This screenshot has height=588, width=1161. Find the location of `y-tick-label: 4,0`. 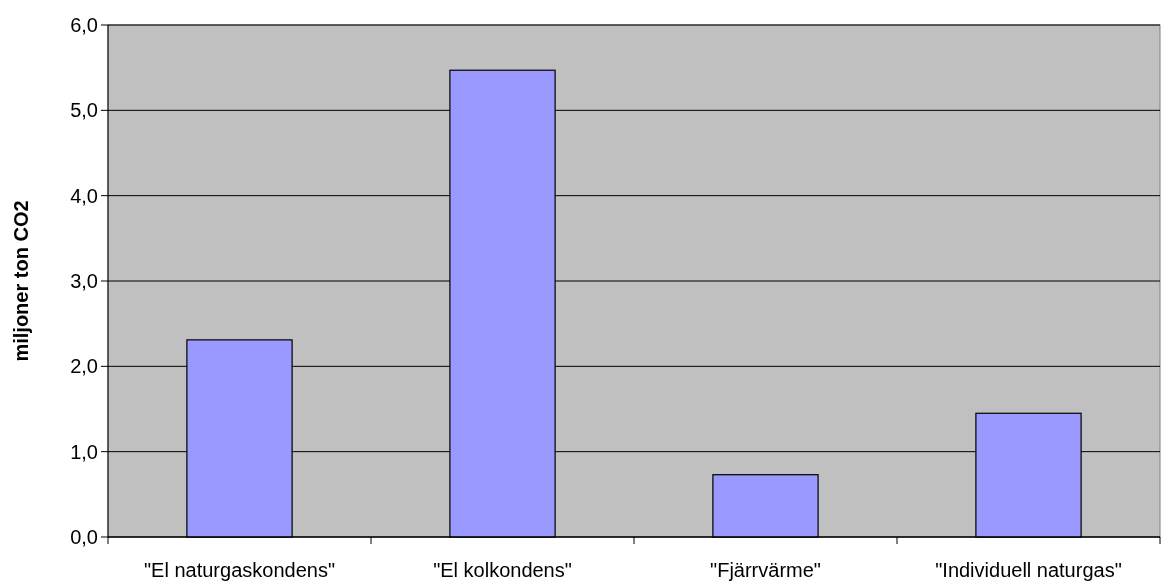

y-tick-label: 4,0 is located at coordinates (84, 195).